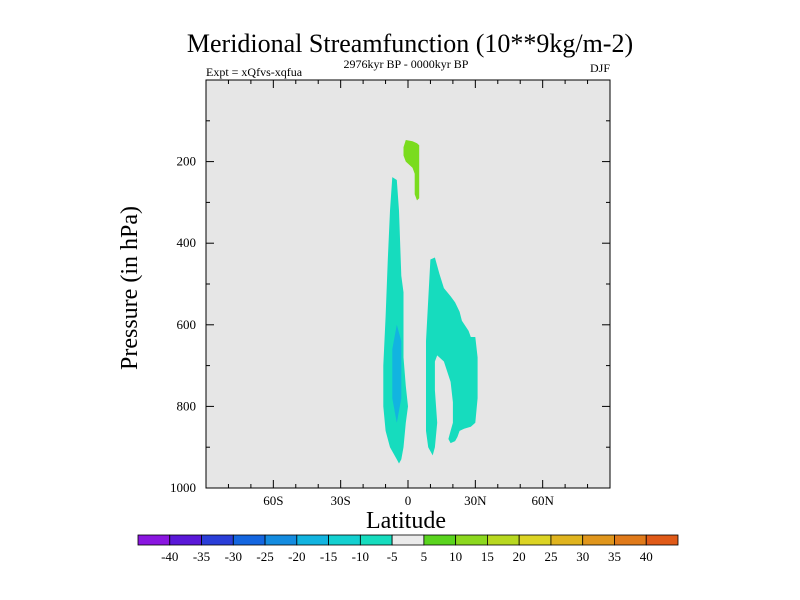 The height and width of the screenshot is (600, 800). I want to click on x-tick-label: 0, so click(408, 500).